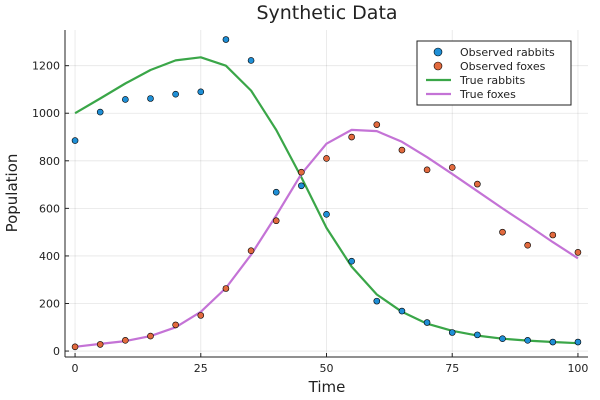 This screenshot has height=400, width=600. I want to click on y-tick-label: 400, so click(49, 256).